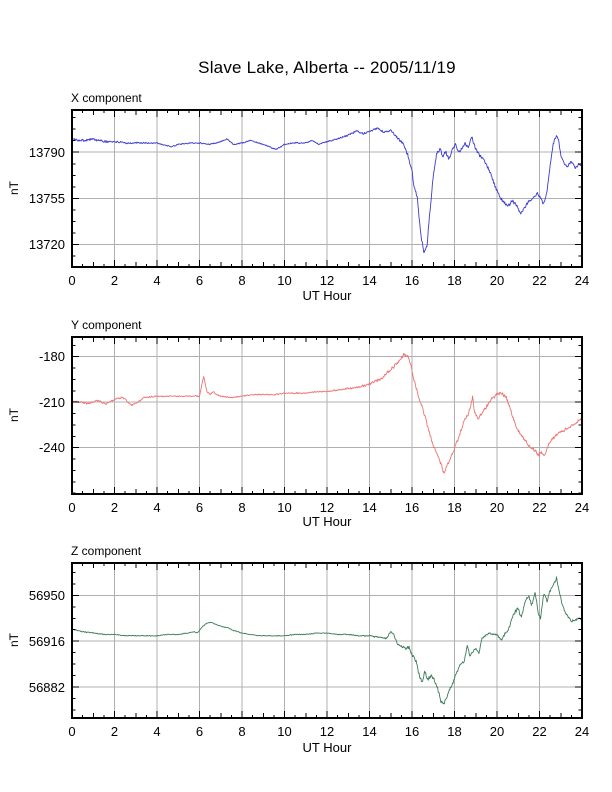 Image resolution: width=612 pixels, height=792 pixels. What do you see at coordinates (327, 295) in the screenshot?
I see `x-plot-xaxis-label: UT Hour` at bounding box center [327, 295].